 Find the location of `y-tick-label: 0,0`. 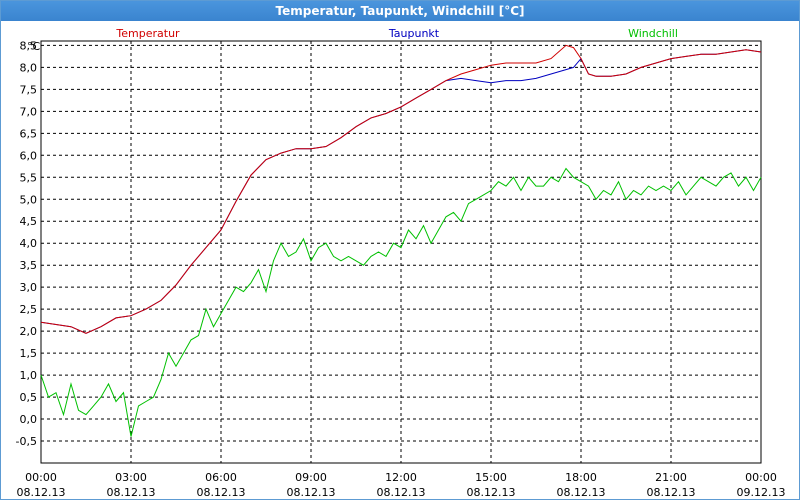

y-tick-label: 0,0 is located at coordinates (29, 419).